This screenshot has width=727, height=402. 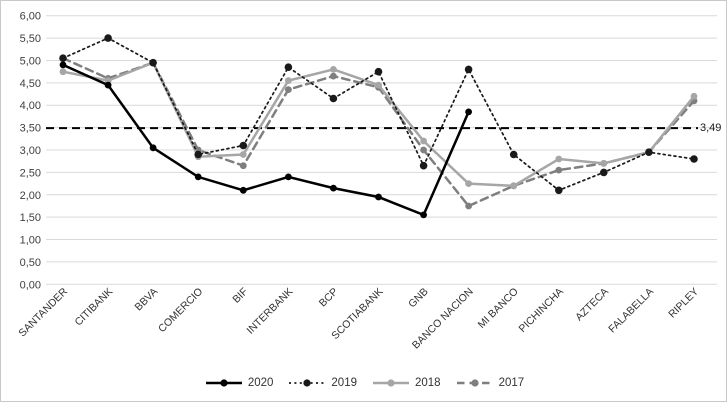 I want to click on legend-item-2017: 2017, so click(x=490, y=383).